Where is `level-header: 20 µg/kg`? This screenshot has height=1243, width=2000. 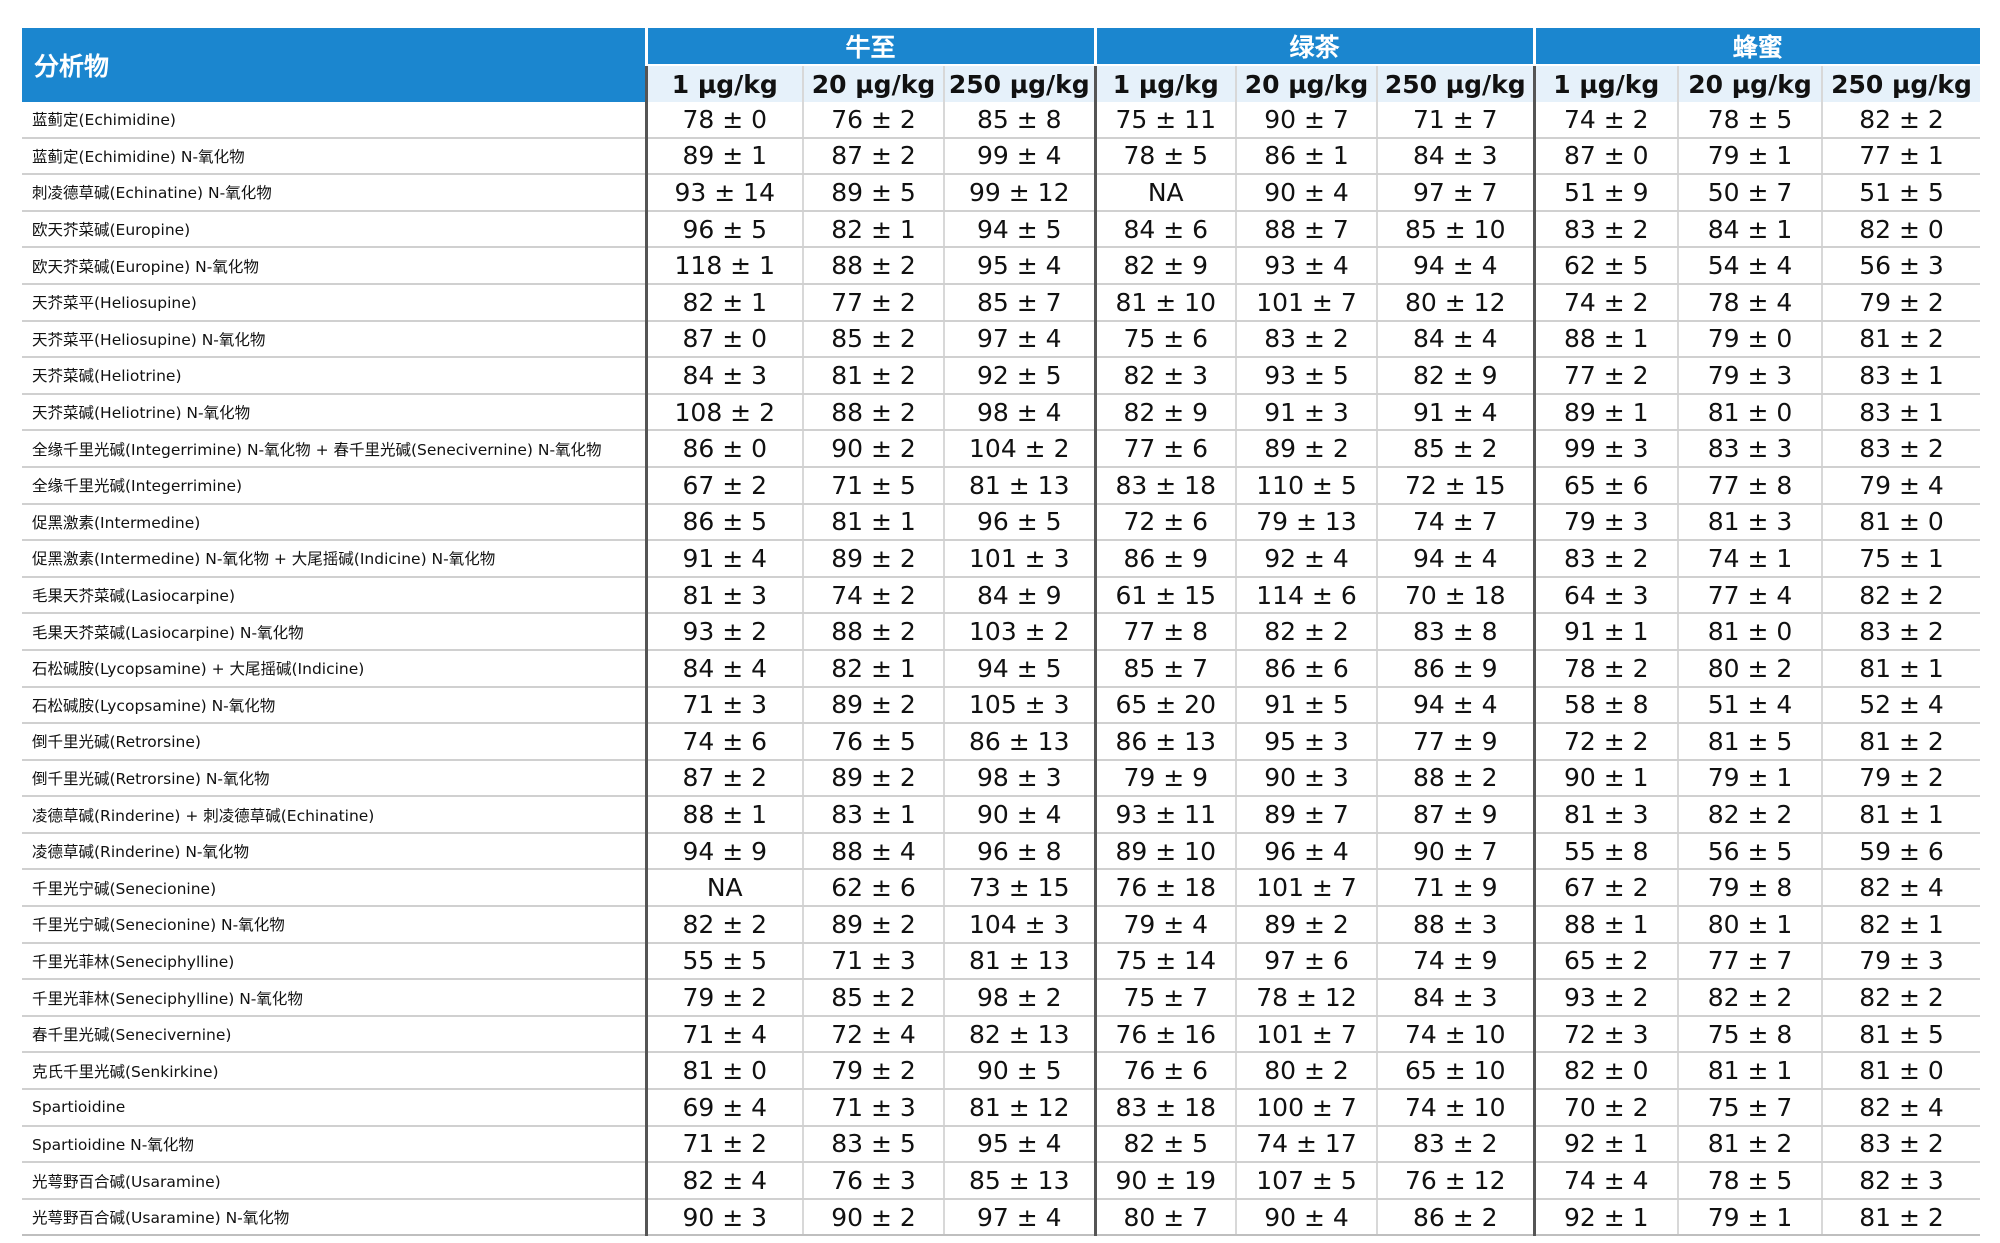
level-header: 20 µg/kg is located at coordinates (1306, 83).